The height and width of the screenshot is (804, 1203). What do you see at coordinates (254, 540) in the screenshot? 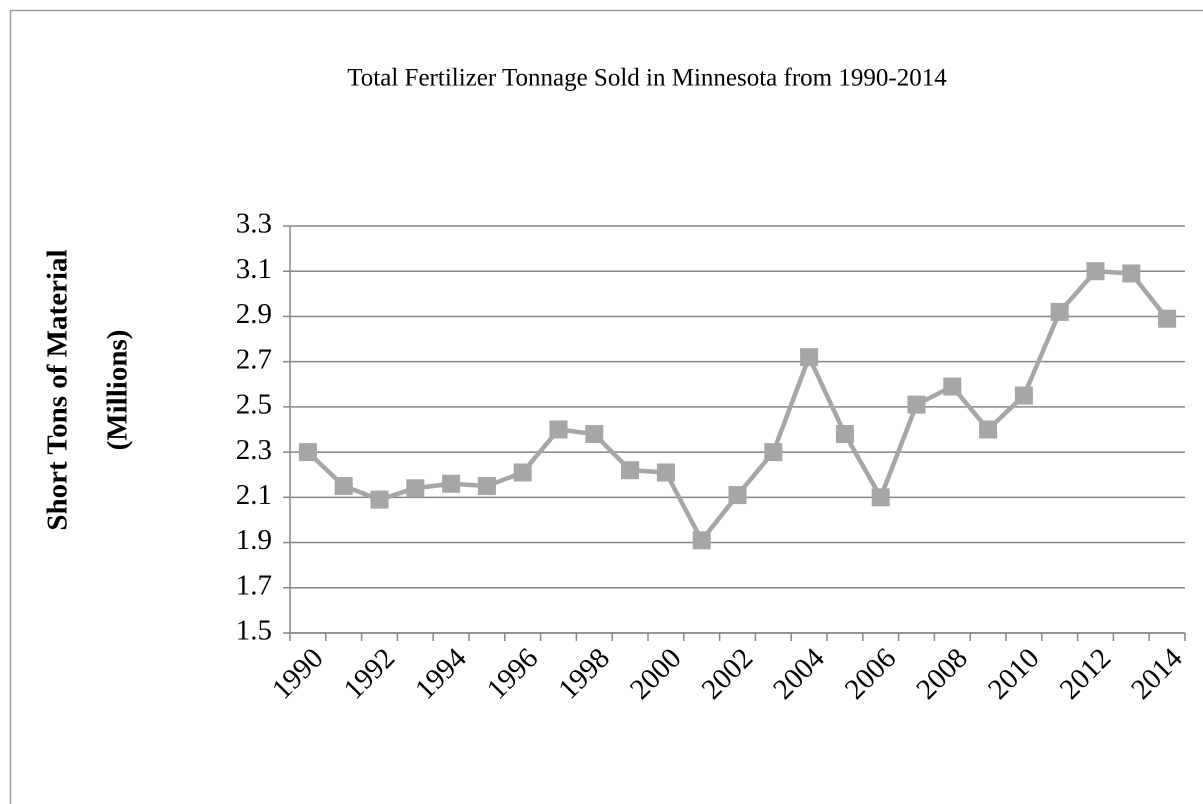
I see `y-tick-label: 1.9` at bounding box center [254, 540].